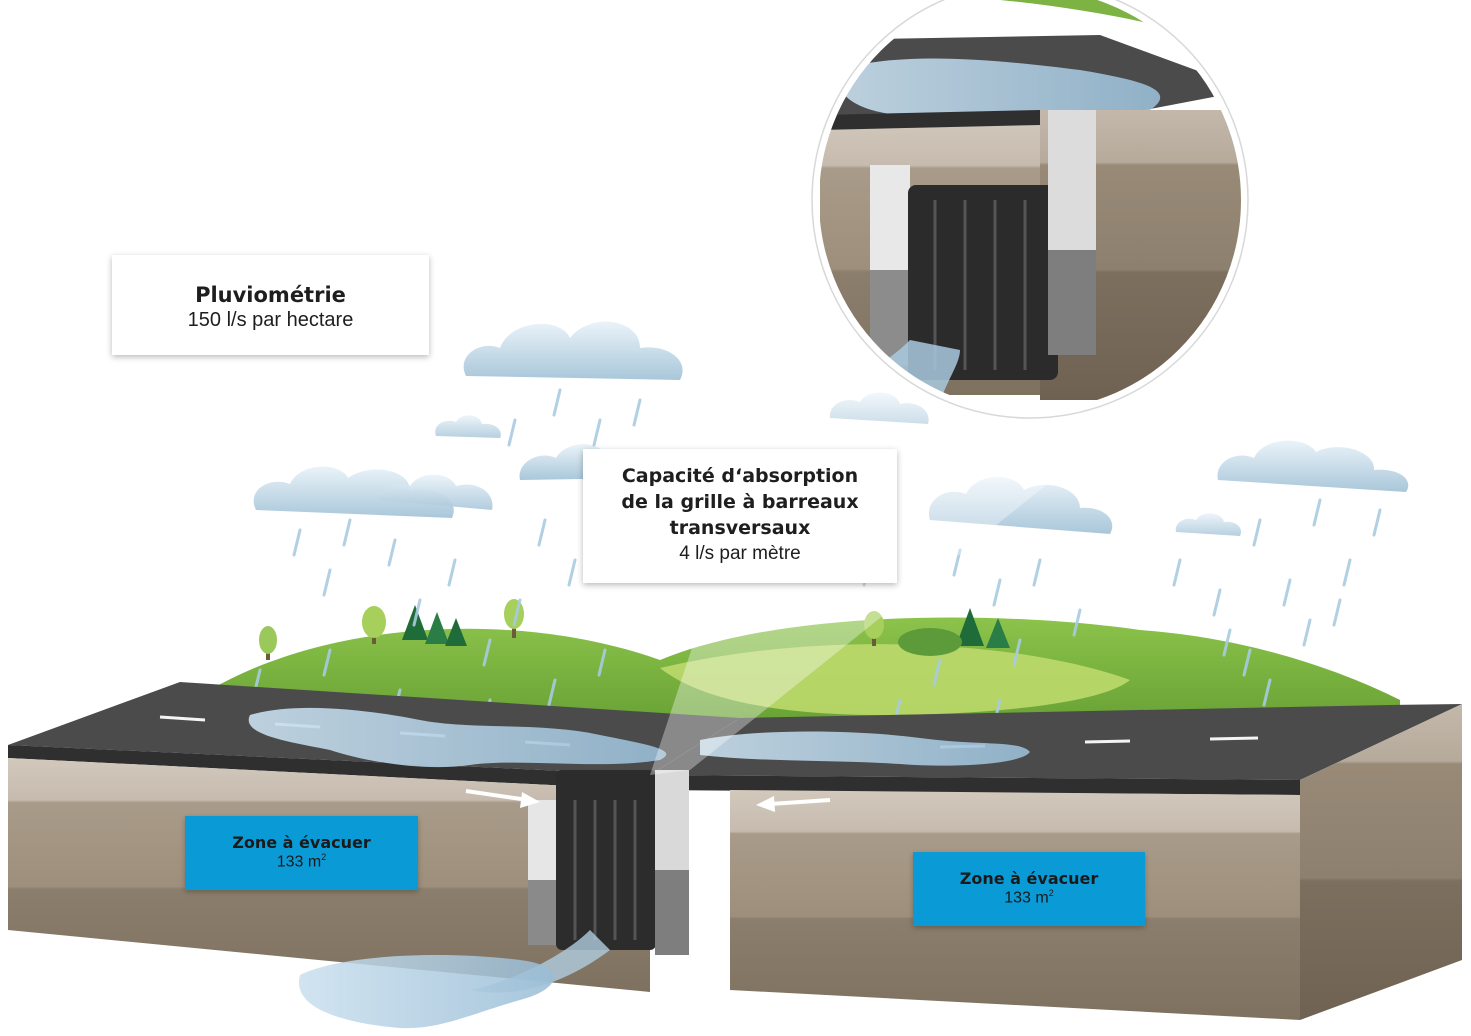 This screenshot has height=1036, width=1471. I want to click on water-puddle, so click(639, 737).